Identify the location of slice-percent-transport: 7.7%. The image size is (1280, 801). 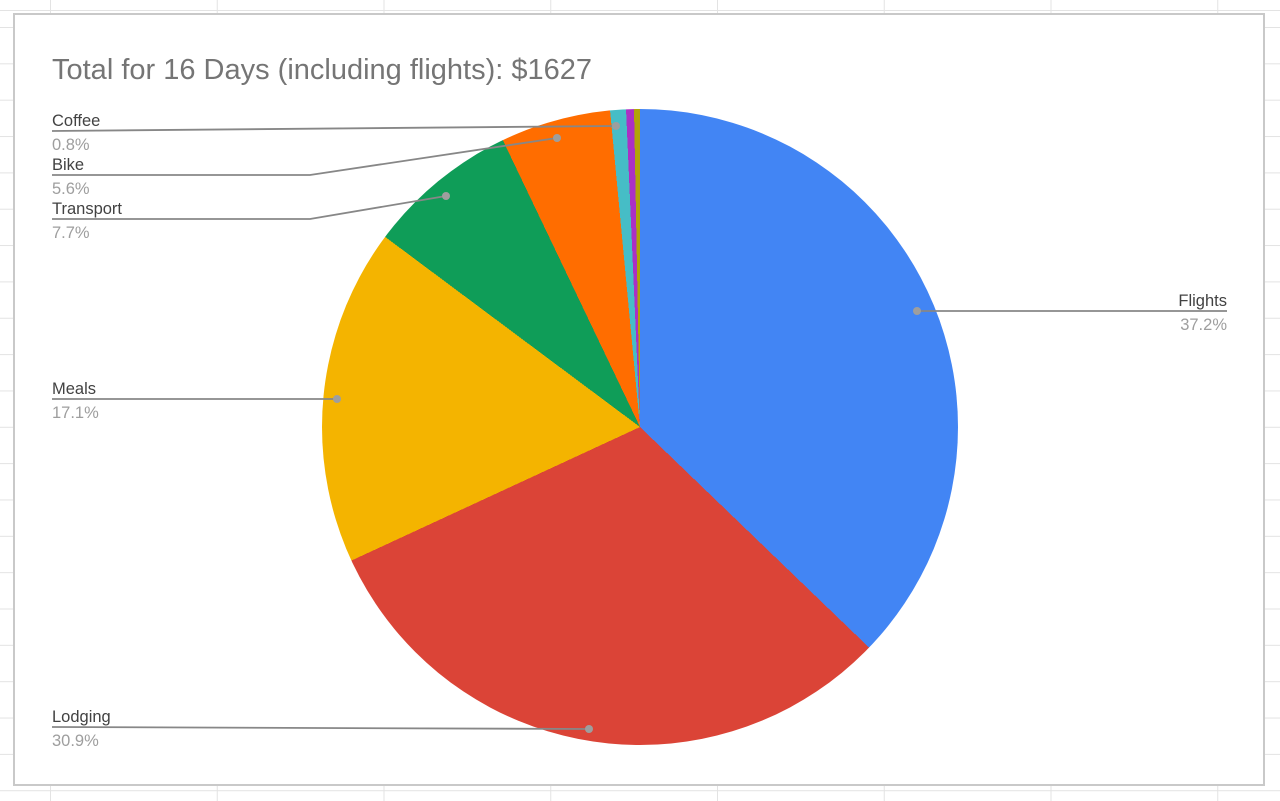
(71, 233).